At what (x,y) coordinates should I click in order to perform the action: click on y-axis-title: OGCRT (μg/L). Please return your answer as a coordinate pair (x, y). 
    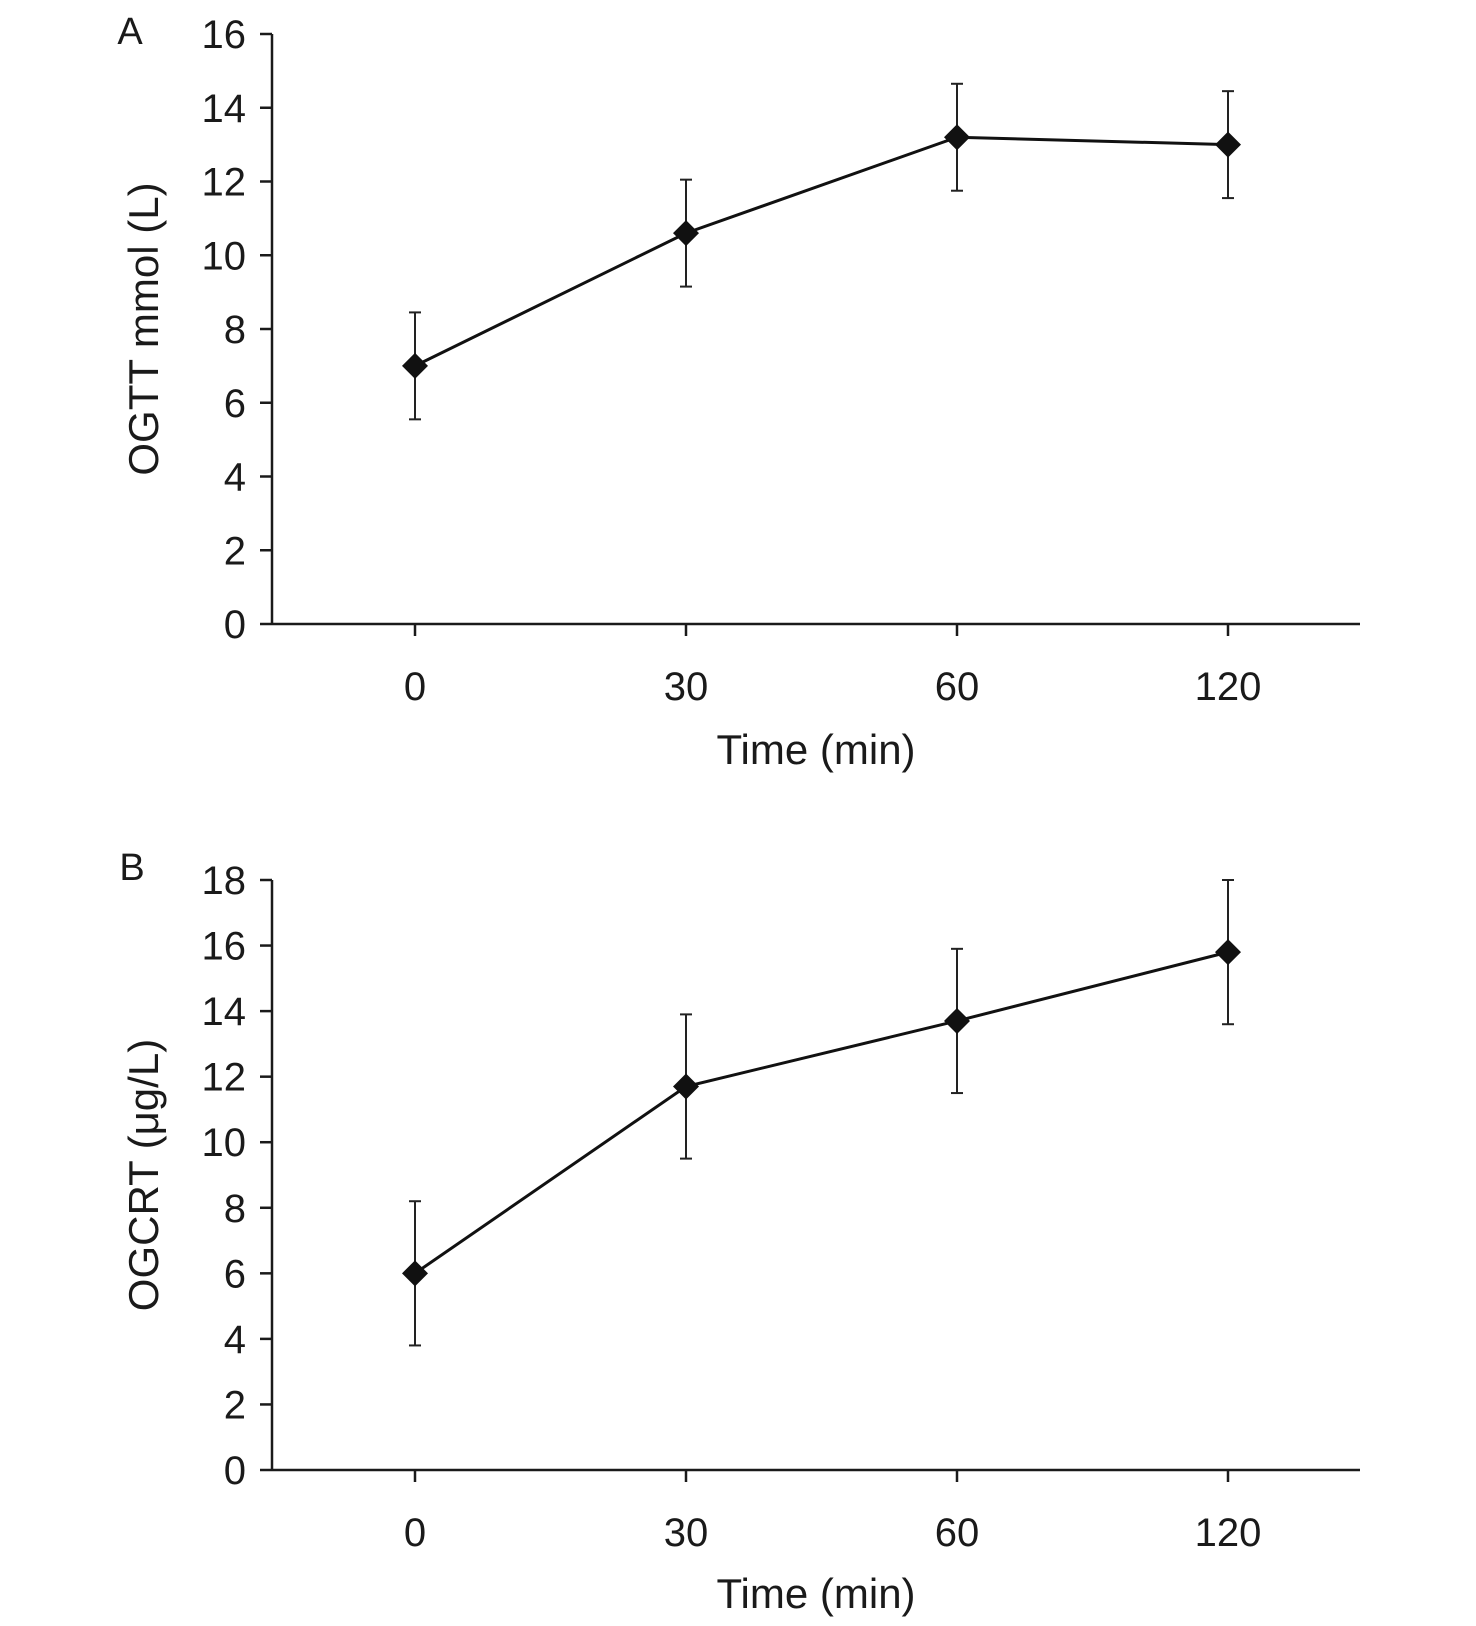
    Looking at the image, I should click on (143, 1175).